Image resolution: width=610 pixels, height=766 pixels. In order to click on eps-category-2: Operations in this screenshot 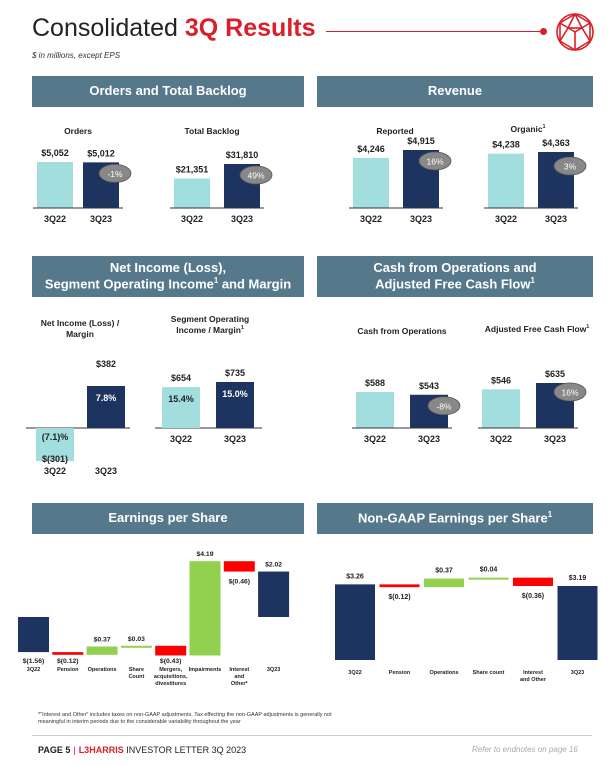, I will do `click(102, 670)`.